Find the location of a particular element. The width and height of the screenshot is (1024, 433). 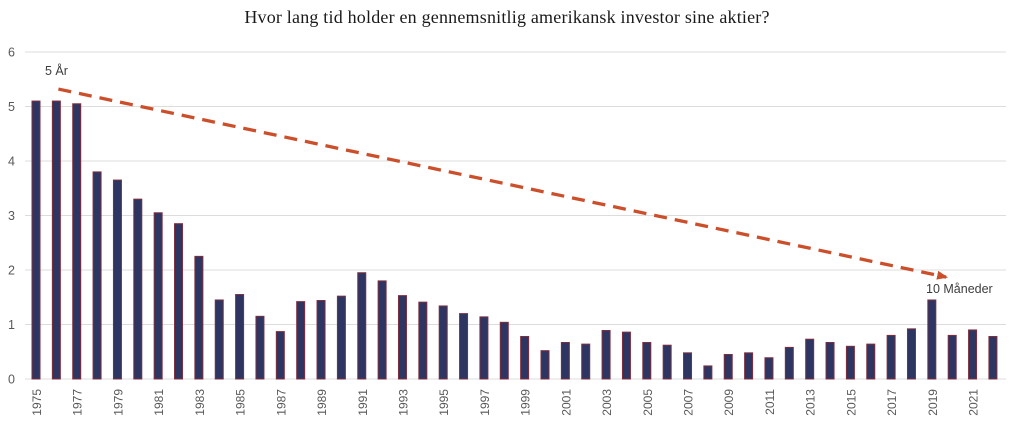

x-tick-label: 2003 is located at coordinates (607, 402).